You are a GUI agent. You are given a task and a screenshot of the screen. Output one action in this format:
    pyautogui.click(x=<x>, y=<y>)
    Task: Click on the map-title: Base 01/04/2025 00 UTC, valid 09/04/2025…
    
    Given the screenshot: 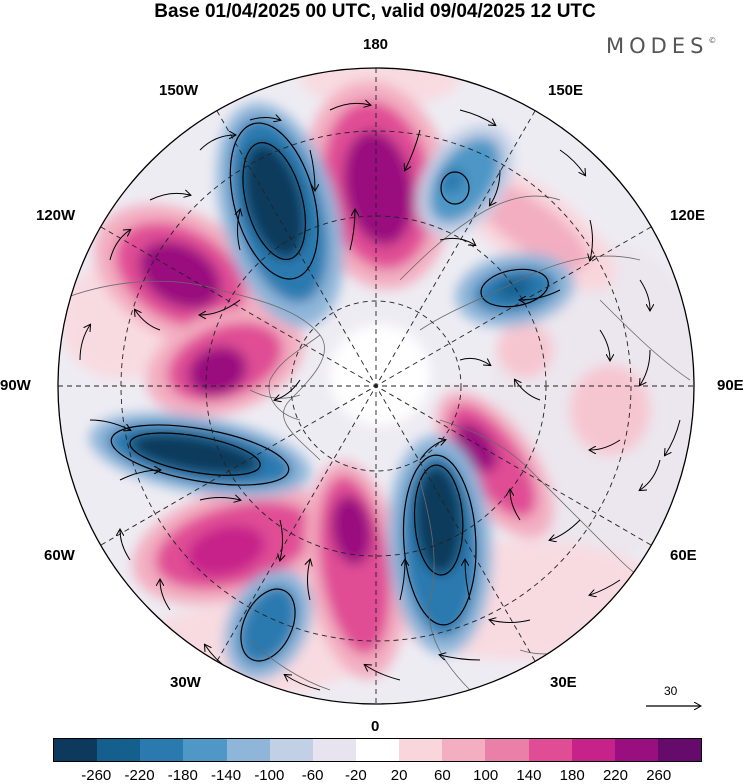 What is the action you would take?
    pyautogui.click(x=375, y=11)
    